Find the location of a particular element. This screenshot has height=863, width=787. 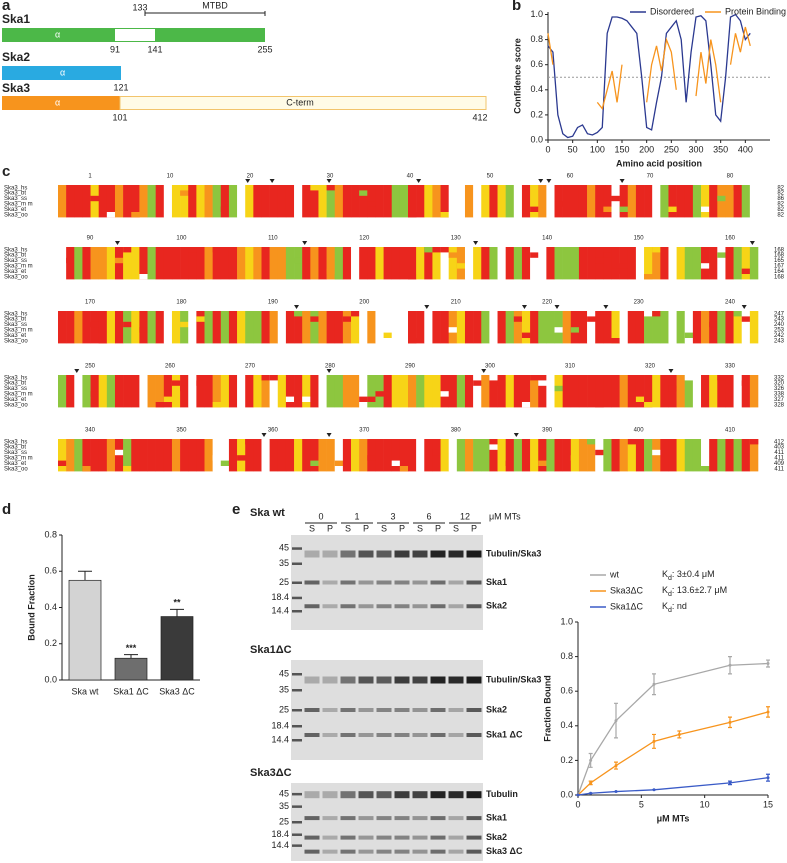

panel-label: c is located at coordinates (6, 171).